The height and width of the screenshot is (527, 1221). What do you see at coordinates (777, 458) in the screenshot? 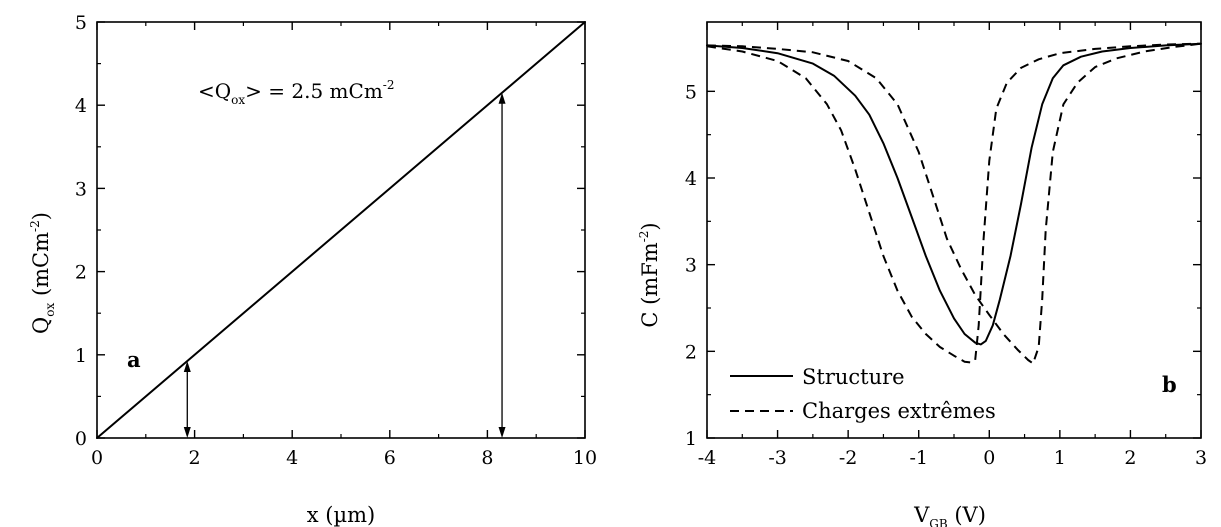
I see `x-tick-label: -3` at bounding box center [777, 458].